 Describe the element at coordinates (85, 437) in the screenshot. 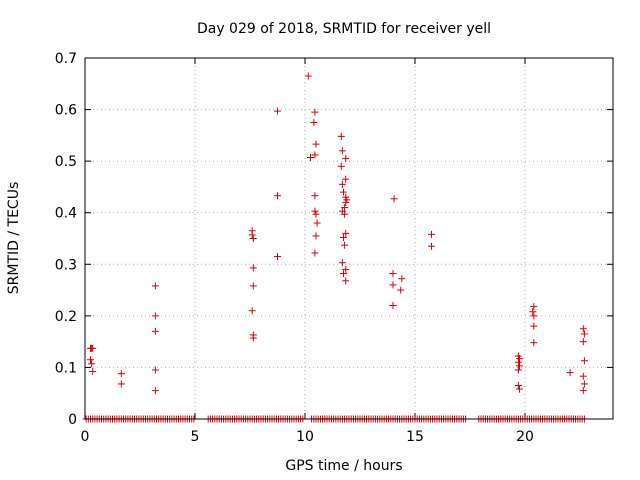

I see `x-tick-label: 0` at that location.